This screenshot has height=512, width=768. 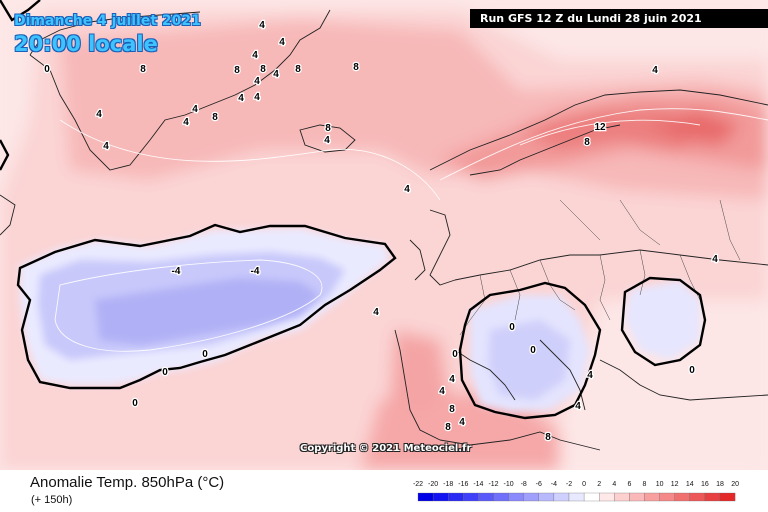 I want to click on legend-tick-label: 18, so click(x=720, y=484).